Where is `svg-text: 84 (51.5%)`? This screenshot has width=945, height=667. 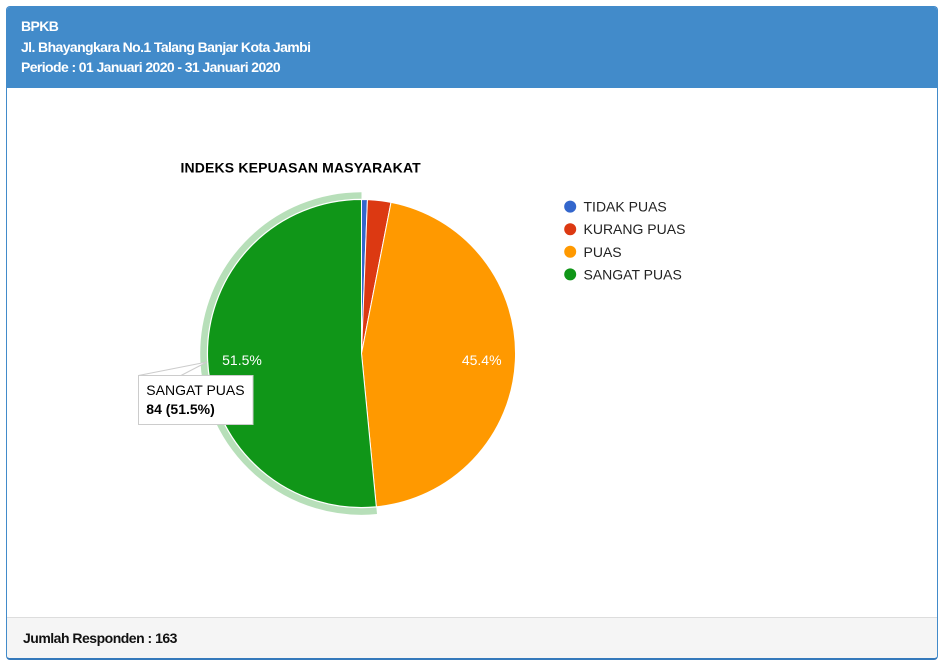 svg-text: 84 (51.5%) is located at coordinates (180, 409).